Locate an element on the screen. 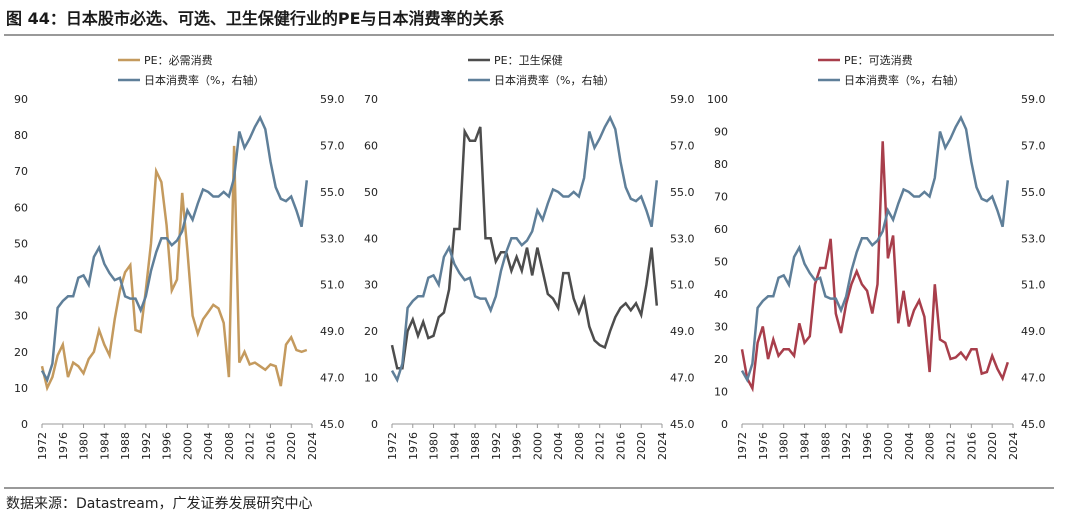 This screenshot has width=1080, height=522. legend-label: PE：卫生保健 is located at coordinates (528, 60).